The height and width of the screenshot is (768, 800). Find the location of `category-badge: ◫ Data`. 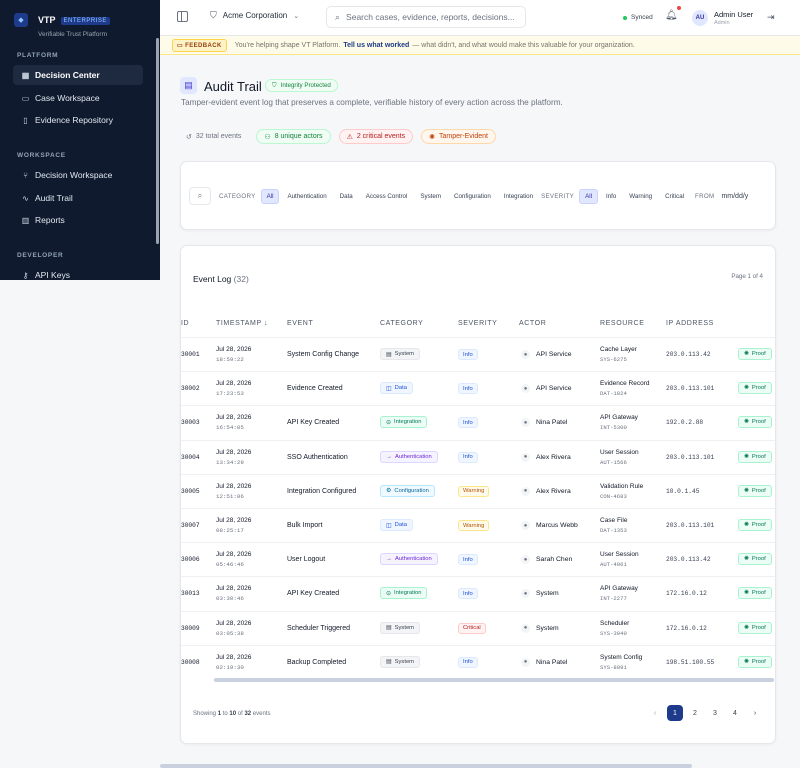

category-badge: ◫ Data is located at coordinates (396, 525).